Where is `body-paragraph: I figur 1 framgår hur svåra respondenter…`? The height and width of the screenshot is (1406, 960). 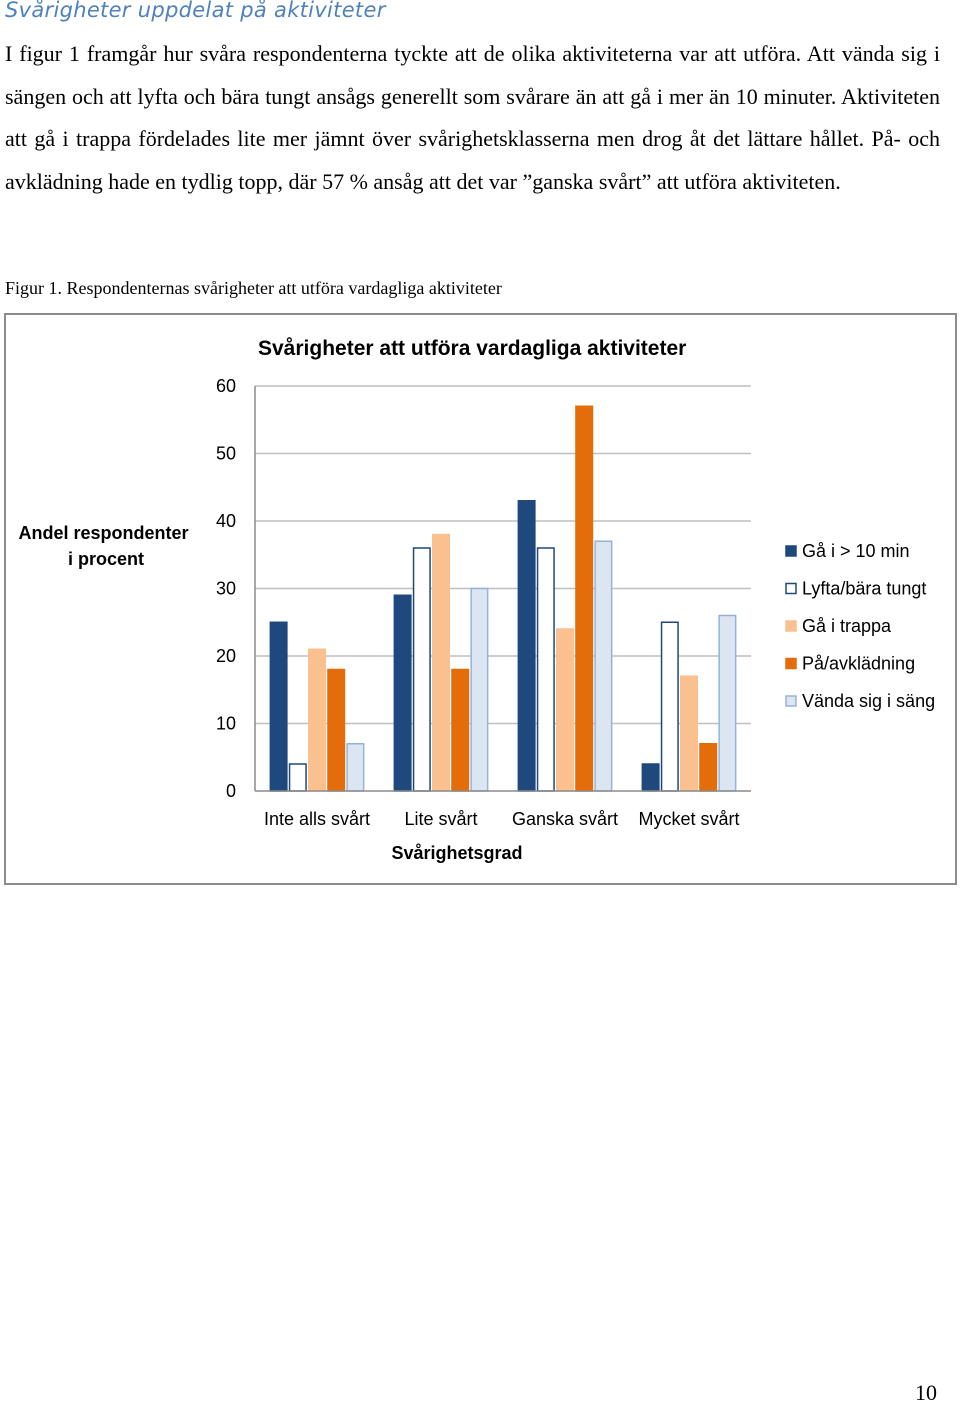 body-paragraph: I figur 1 framgår hur svåra respondenter… is located at coordinates (472, 117).